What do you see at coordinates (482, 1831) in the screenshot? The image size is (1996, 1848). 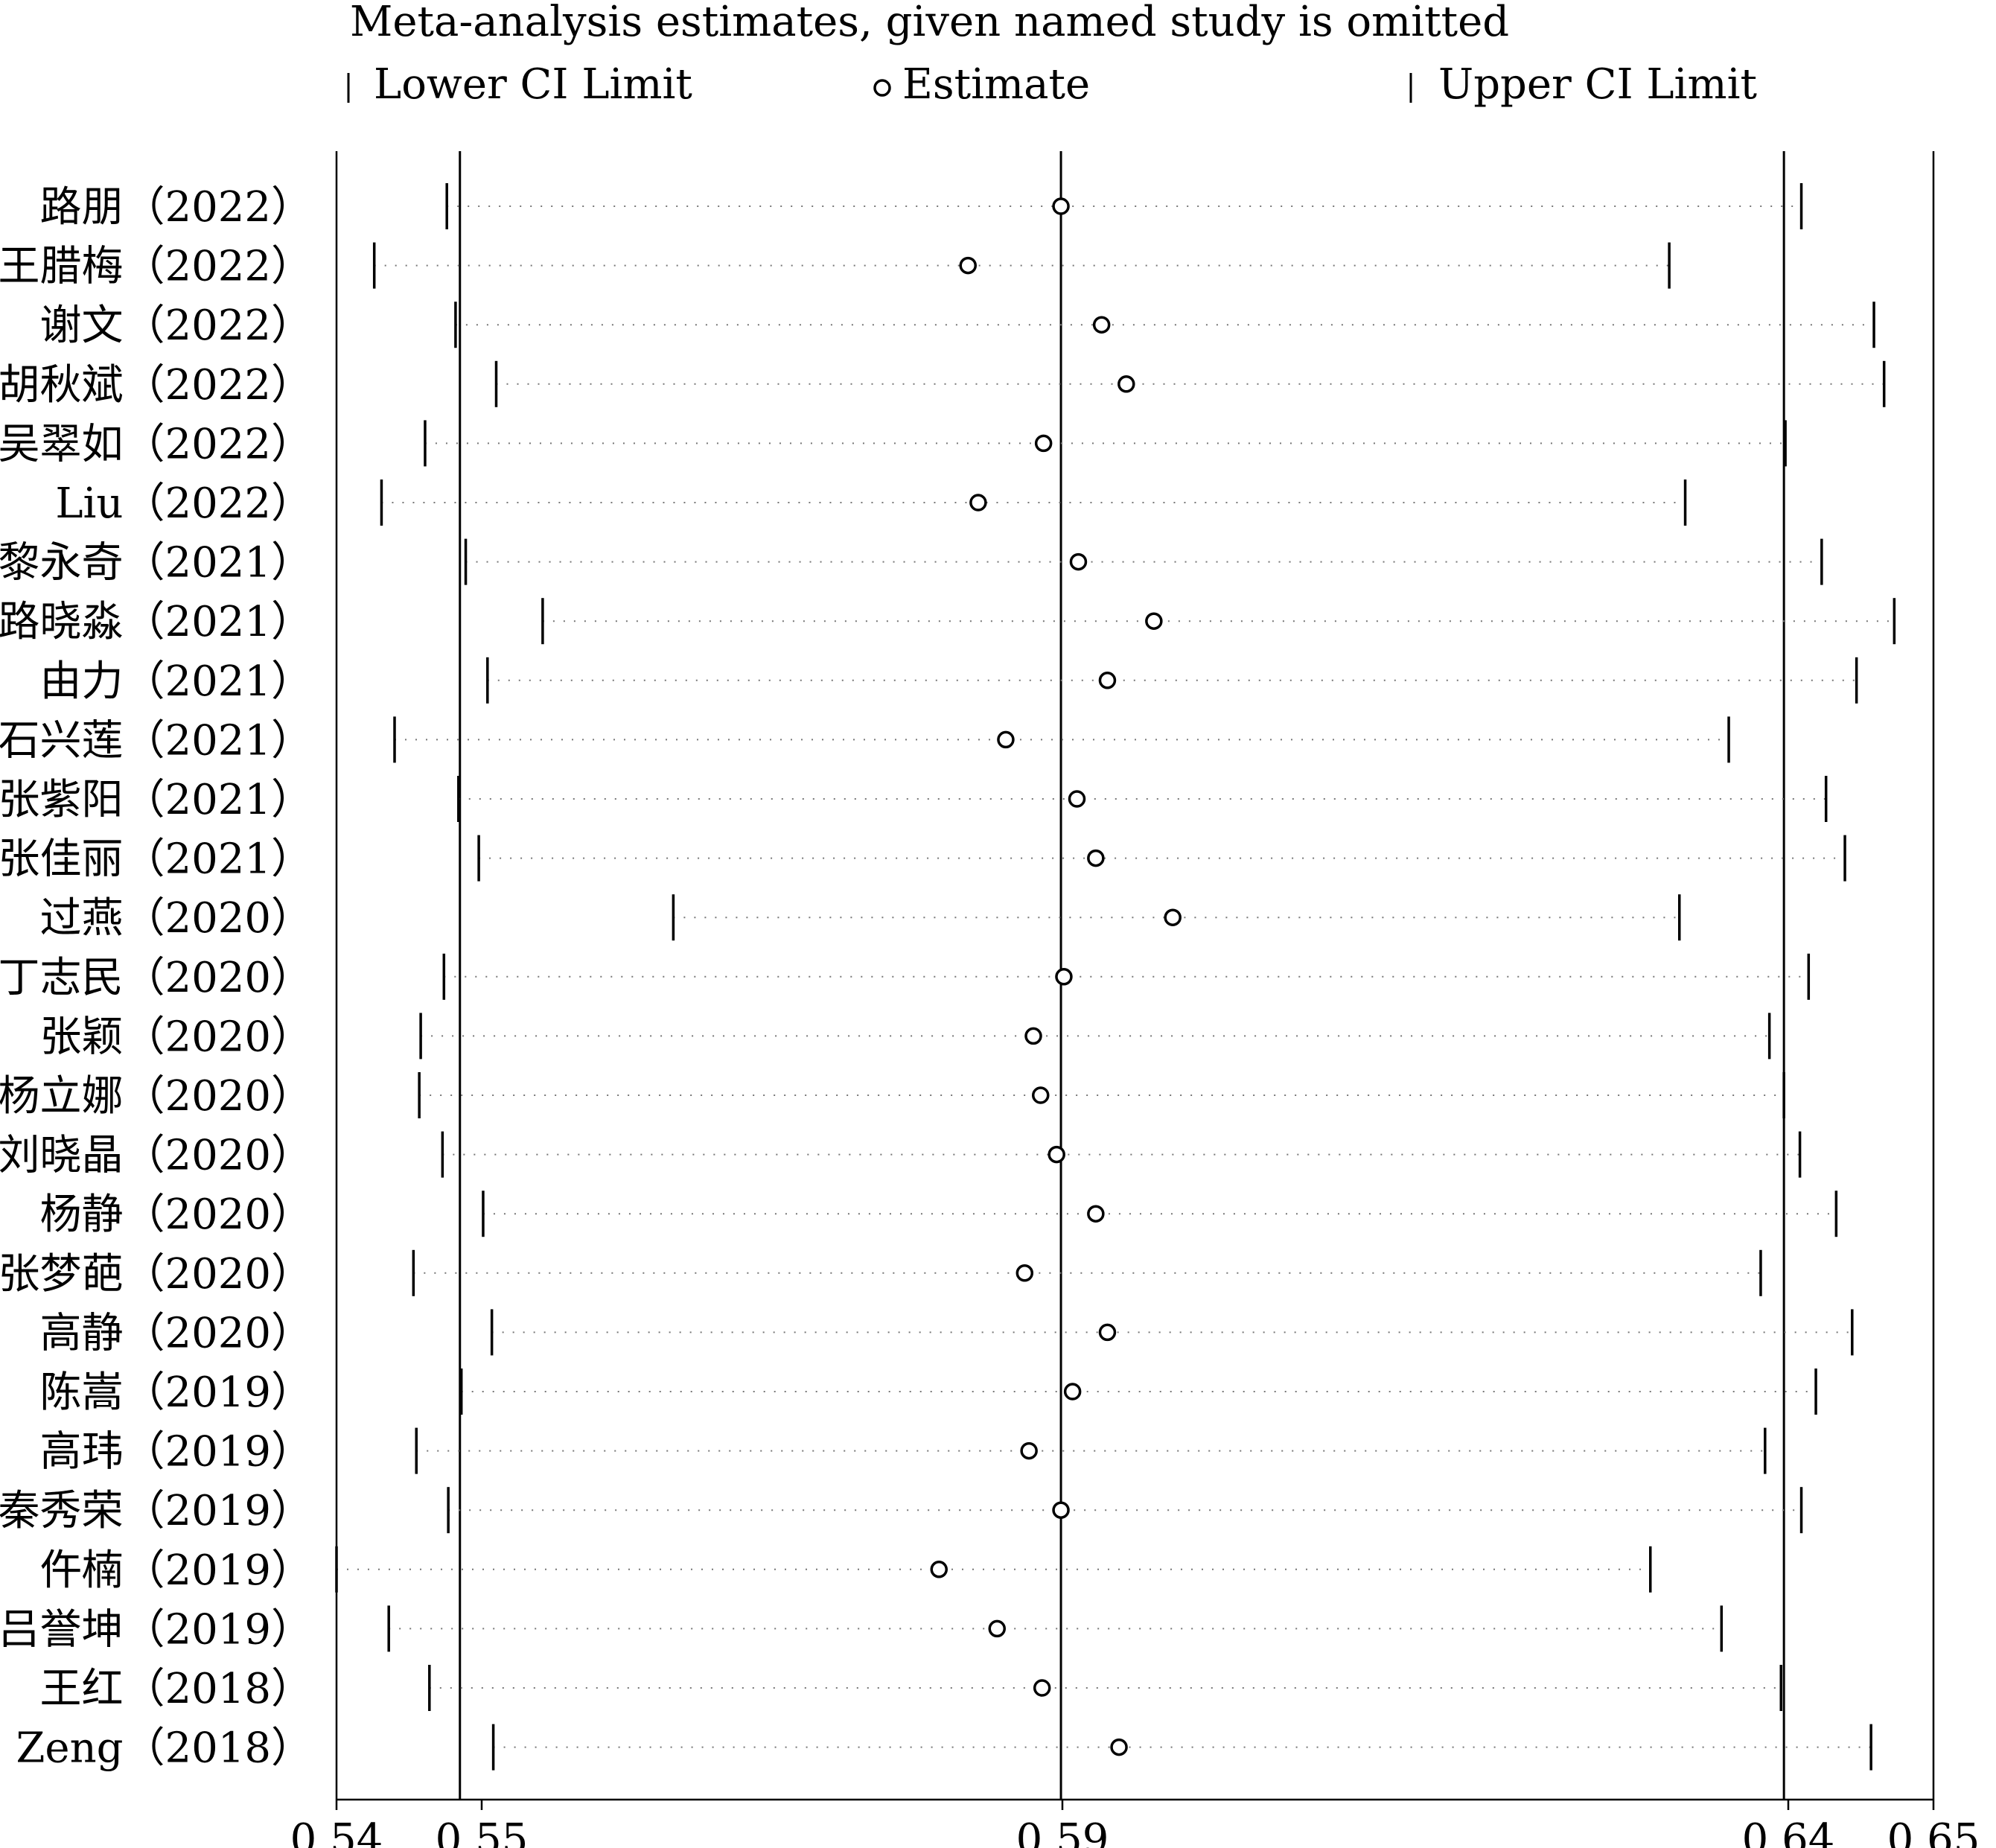 I see `x-tick-label-1: 0.55` at bounding box center [482, 1831].